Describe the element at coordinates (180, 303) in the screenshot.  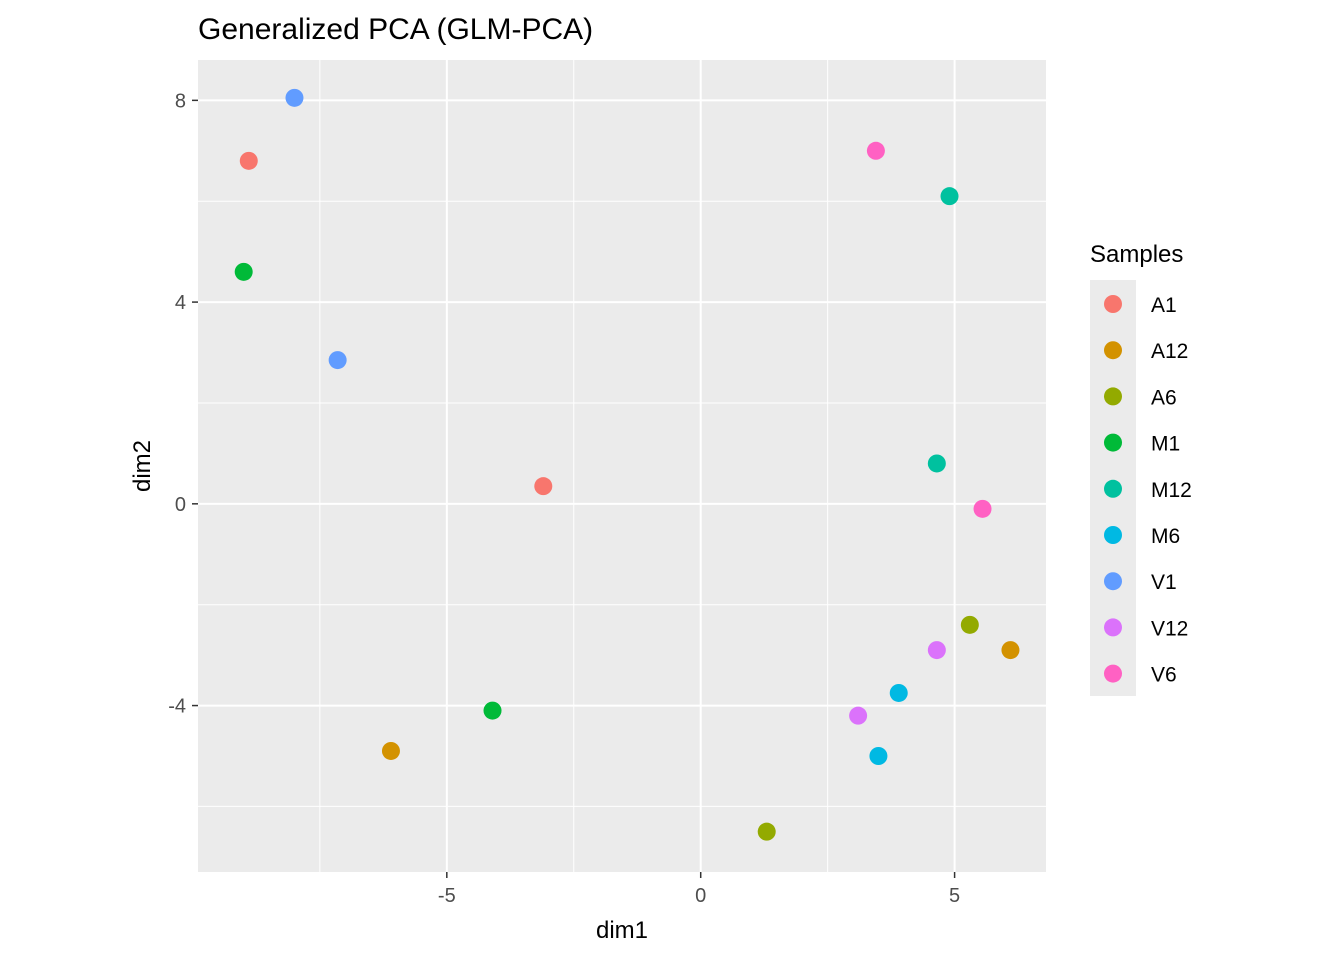
I see `y-tick-label: 4` at that location.